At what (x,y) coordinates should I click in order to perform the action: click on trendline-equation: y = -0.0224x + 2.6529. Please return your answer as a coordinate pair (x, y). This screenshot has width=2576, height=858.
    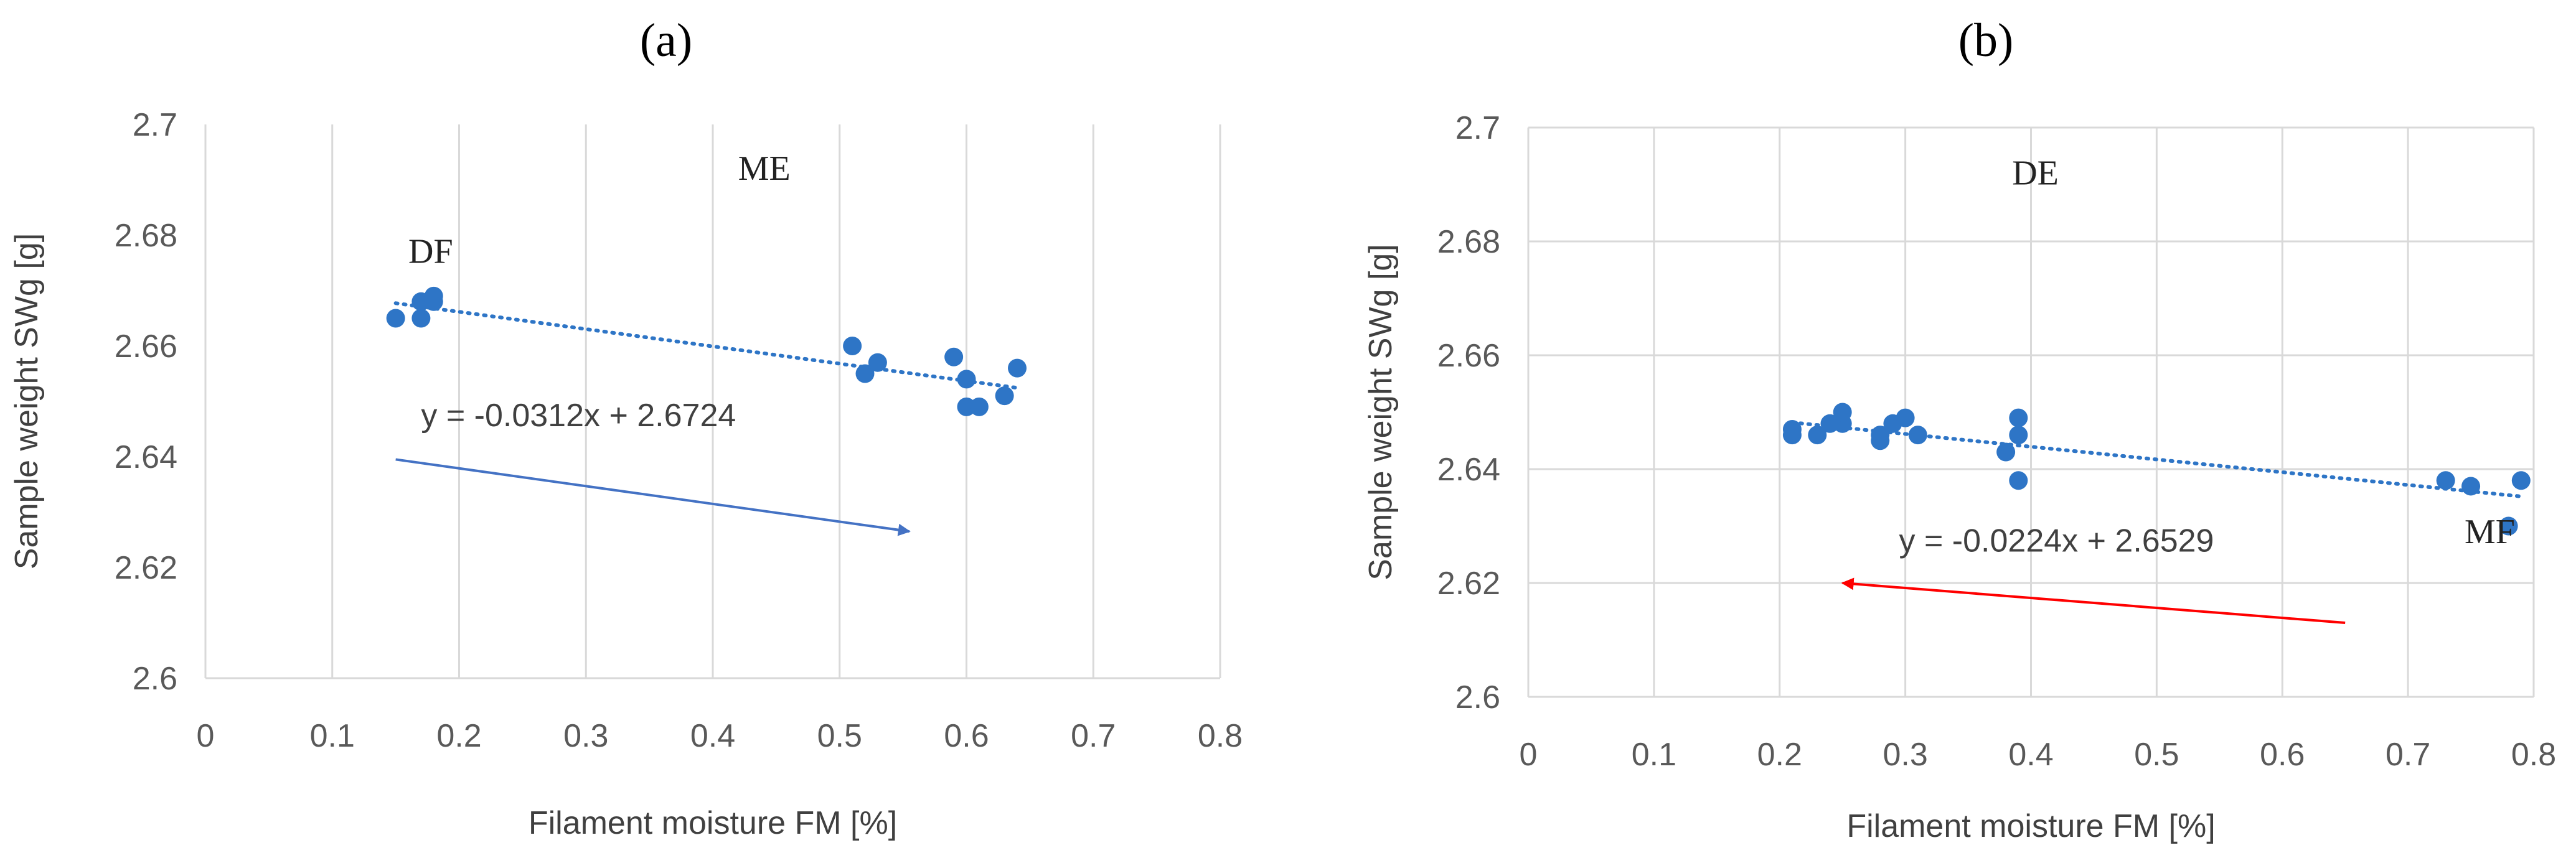
    Looking at the image, I should click on (2056, 541).